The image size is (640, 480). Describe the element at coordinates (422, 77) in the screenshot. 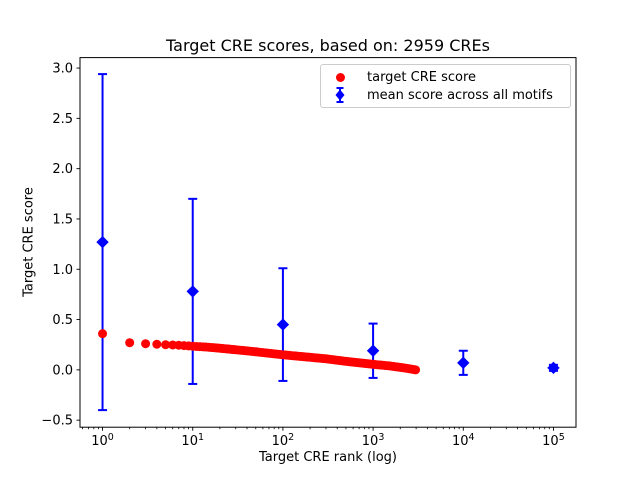

I see `legend-label-target-score: target CRE score` at that location.